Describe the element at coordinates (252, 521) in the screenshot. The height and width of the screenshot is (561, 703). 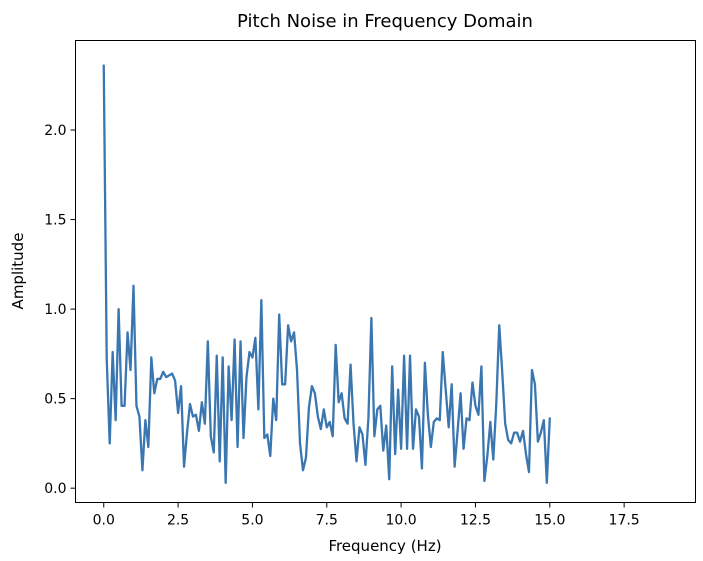
I see `x-tick-label: 5.0` at that location.